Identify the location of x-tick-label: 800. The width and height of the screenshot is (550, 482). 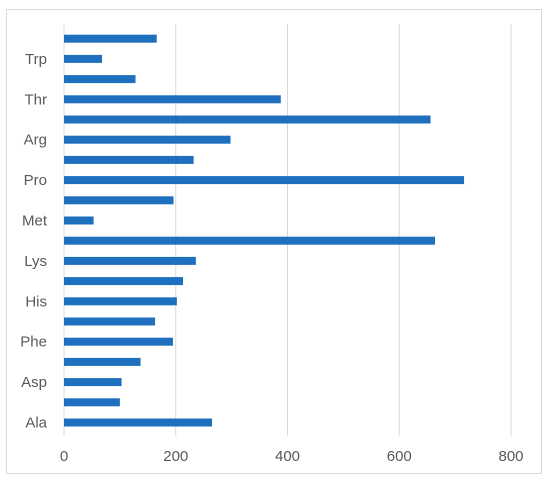
(510, 456).